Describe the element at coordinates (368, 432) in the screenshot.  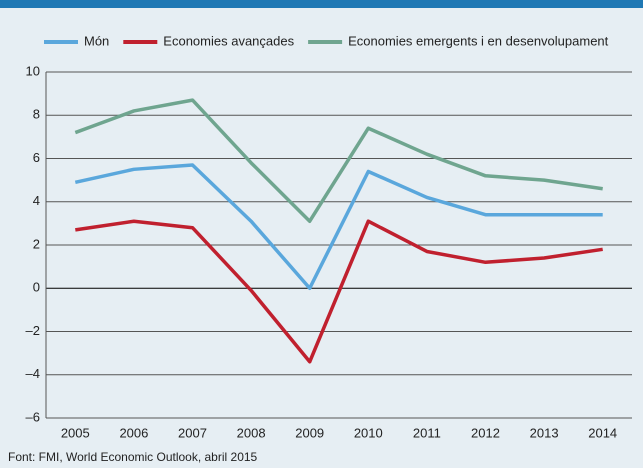
I see `x-tick-label: 2010` at that location.